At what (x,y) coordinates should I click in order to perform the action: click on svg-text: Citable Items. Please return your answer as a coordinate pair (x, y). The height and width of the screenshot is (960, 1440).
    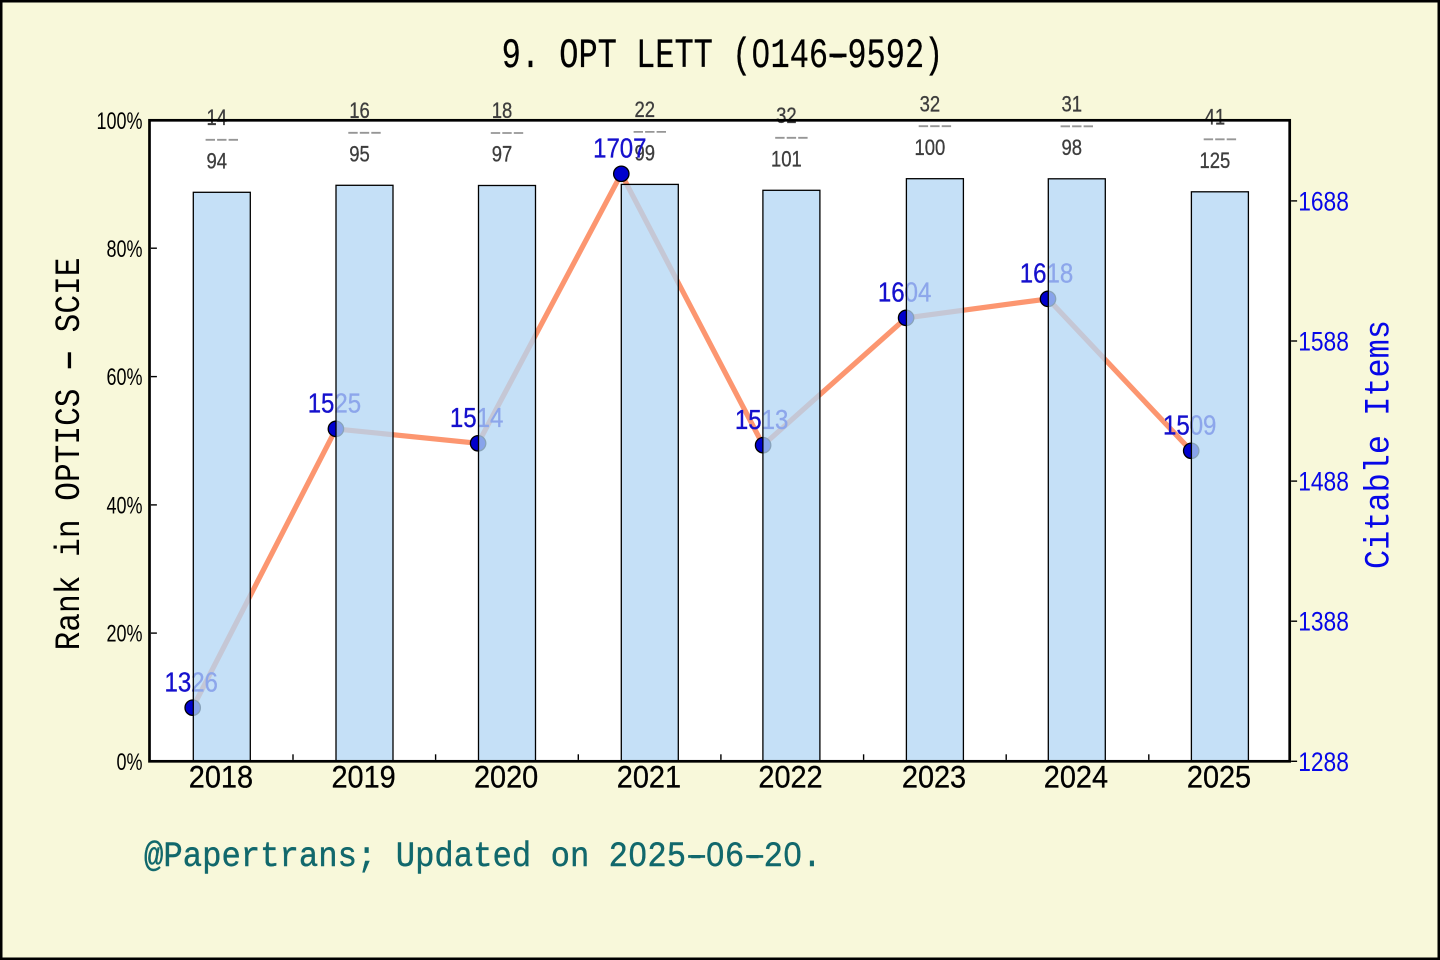
    Looking at the image, I should click on (1380, 444).